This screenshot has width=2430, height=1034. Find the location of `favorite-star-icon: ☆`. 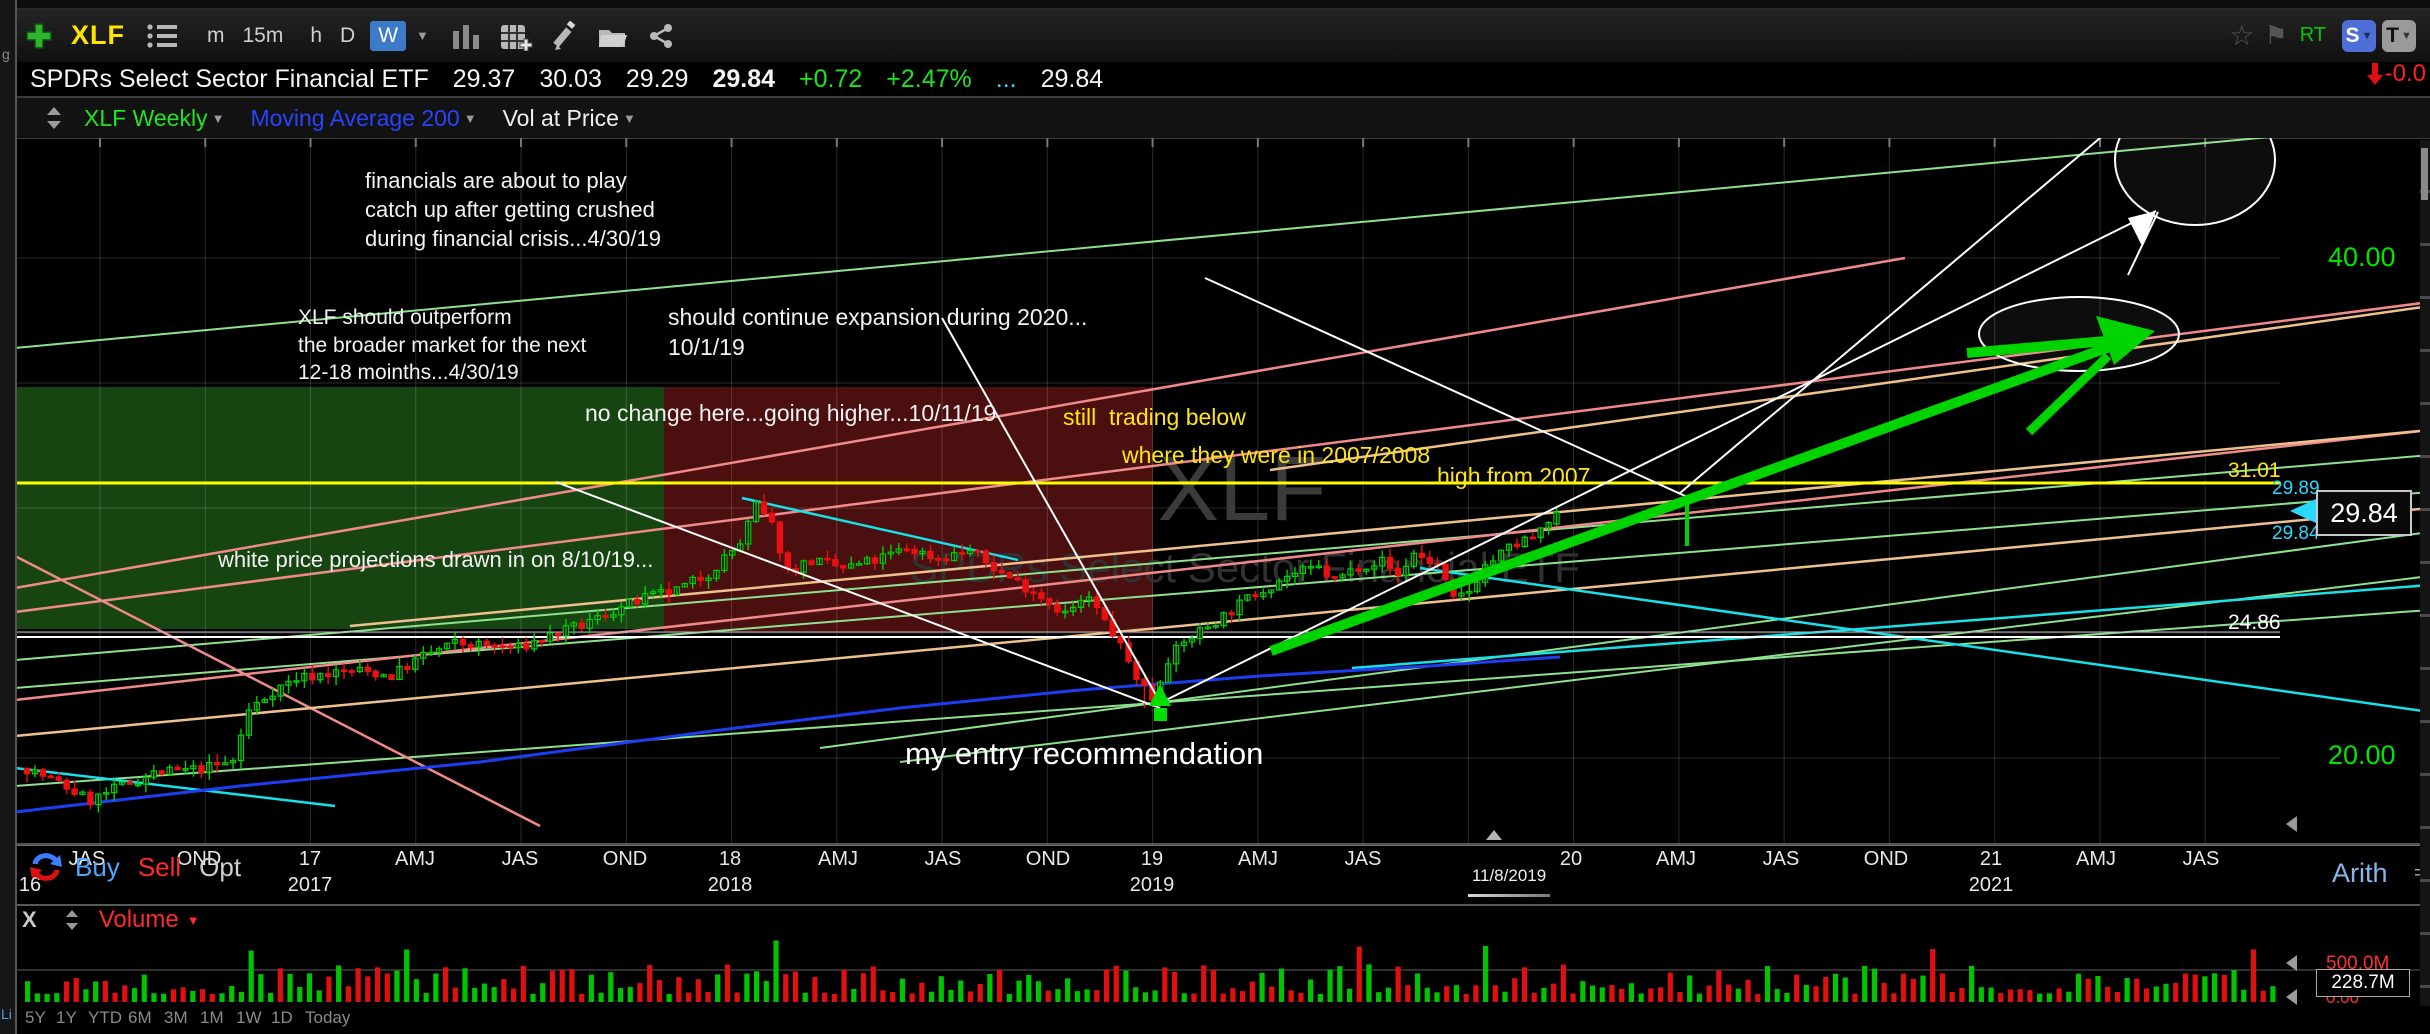

favorite-star-icon: ☆ is located at coordinates (2242, 35).